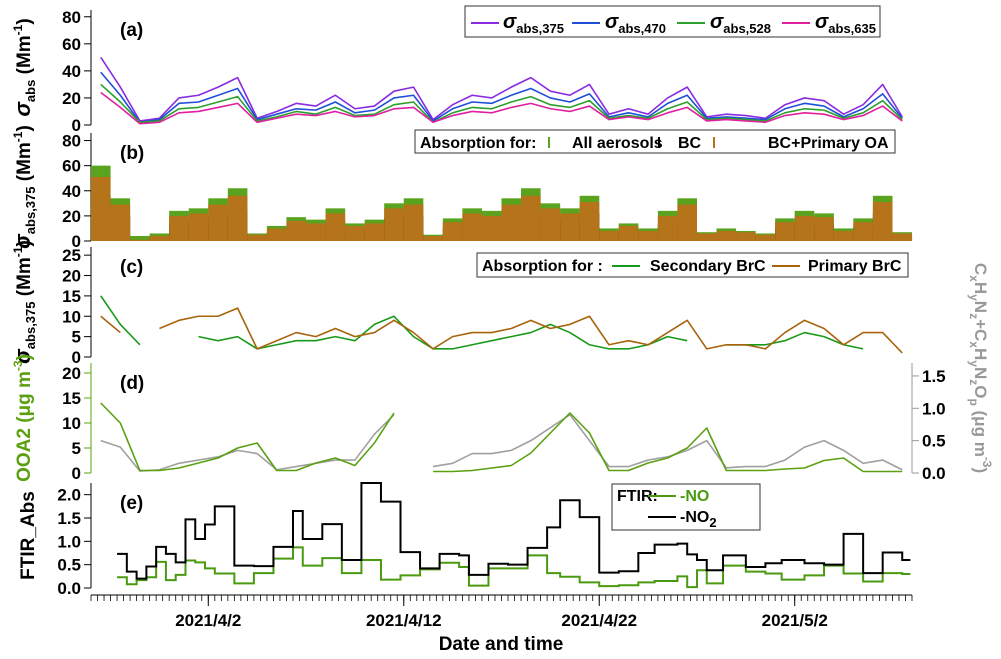 The height and width of the screenshot is (659, 1001). I want to click on x-axis: 2021/4/2 2021/4/12 2021/4/22 2021/5/2, so click(501, 612).